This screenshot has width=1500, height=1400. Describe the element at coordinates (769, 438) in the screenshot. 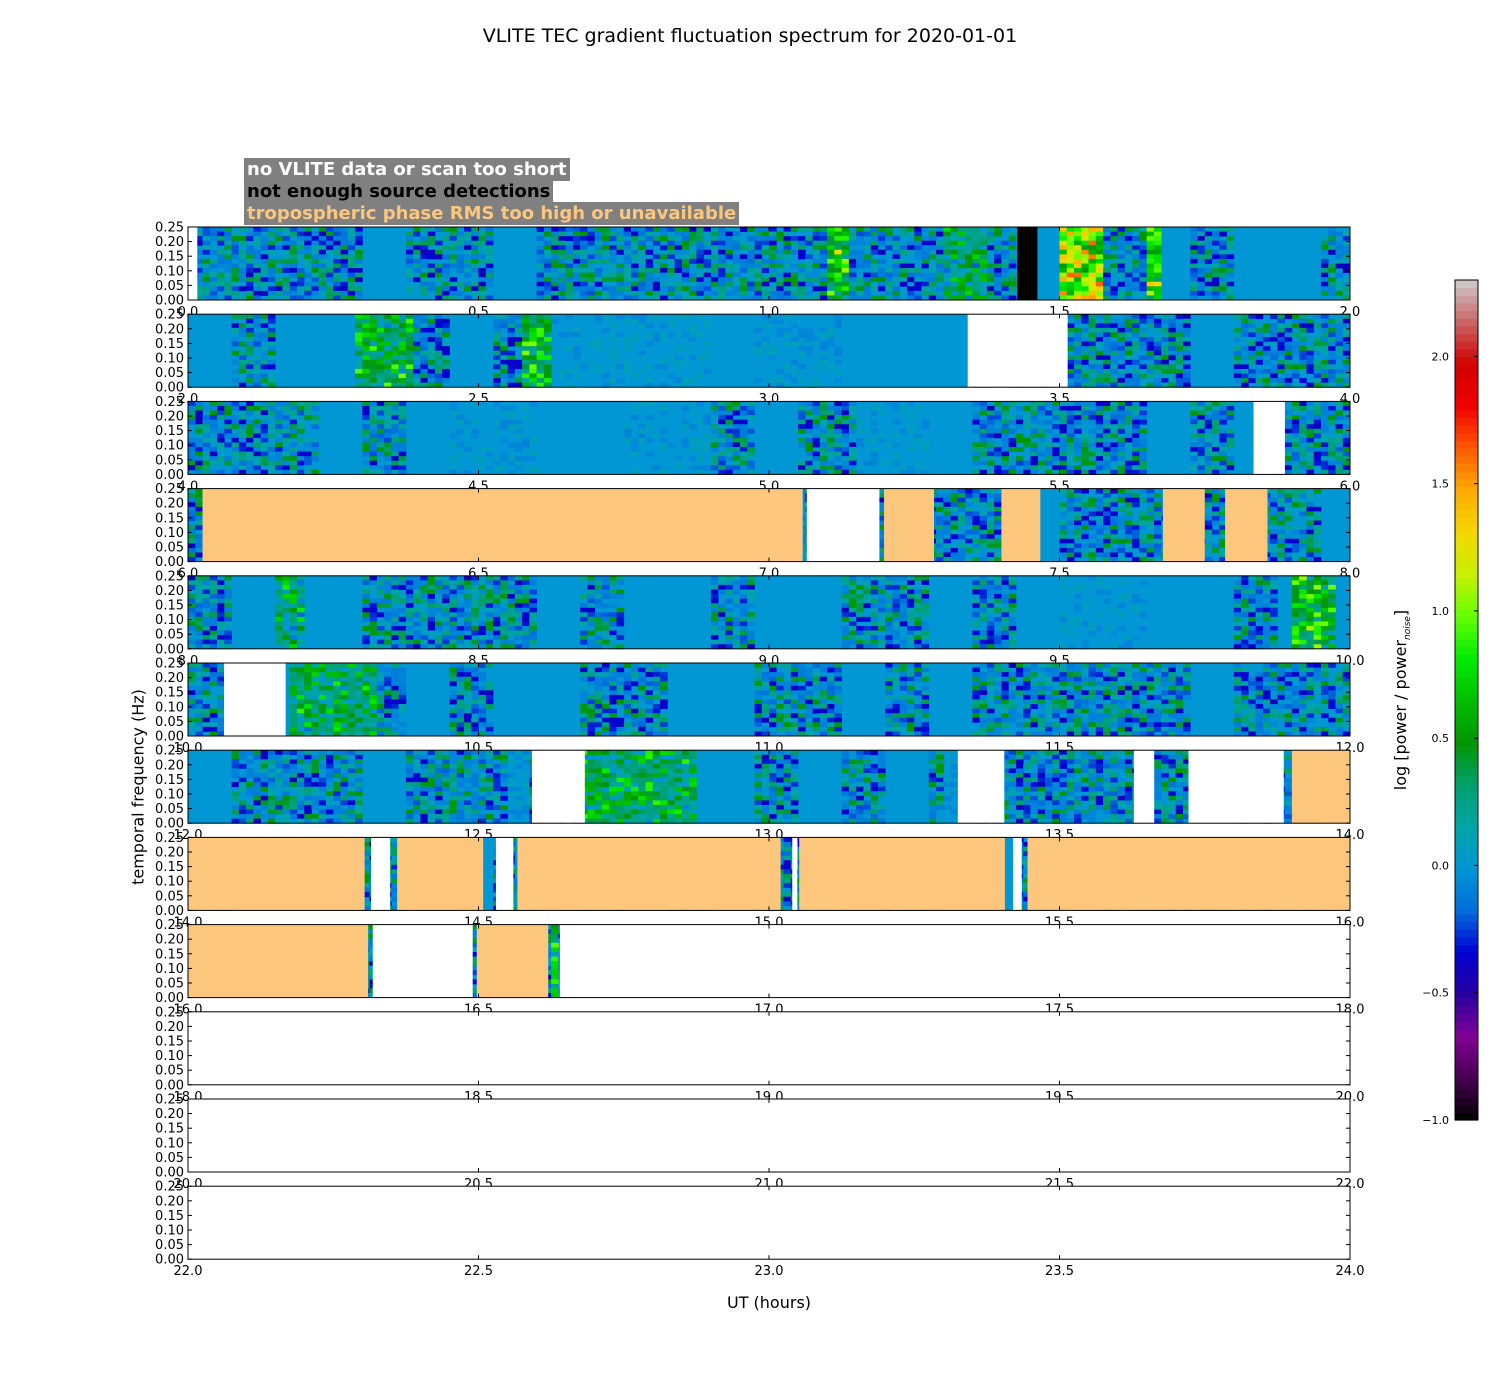

I see `panel-2-cells` at that location.